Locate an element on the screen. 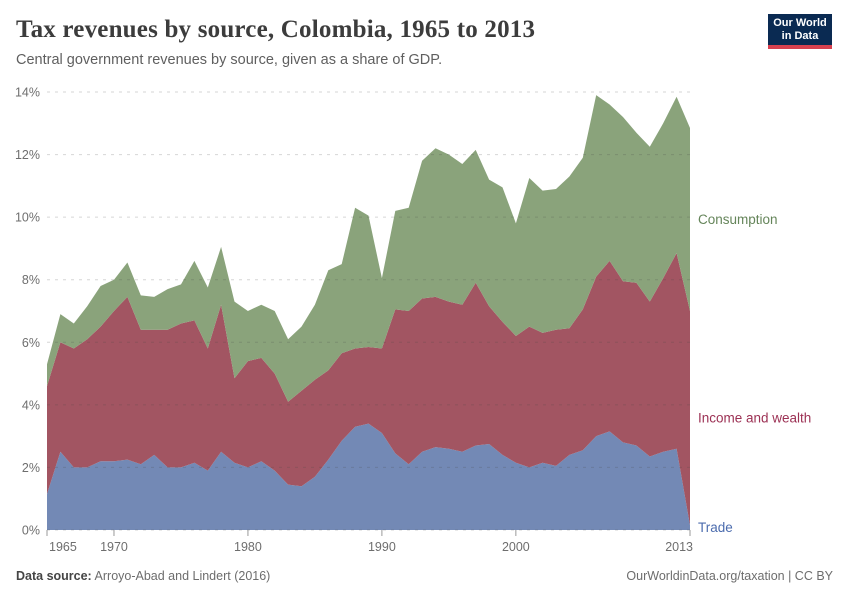 The width and height of the screenshot is (850, 600). logo-line1: Our World is located at coordinates (800, 22).